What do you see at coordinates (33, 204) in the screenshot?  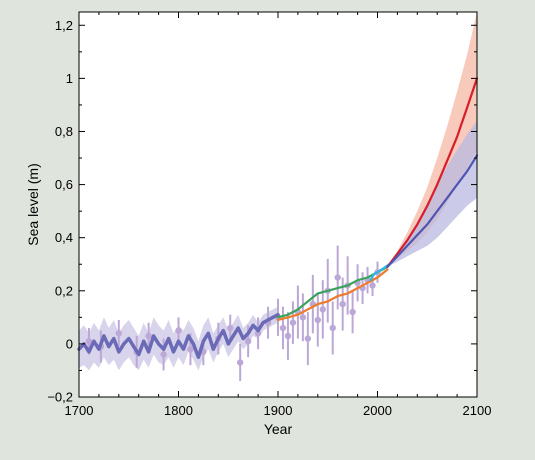 I see `y-axis-title: Sea level (m)` at bounding box center [33, 204].